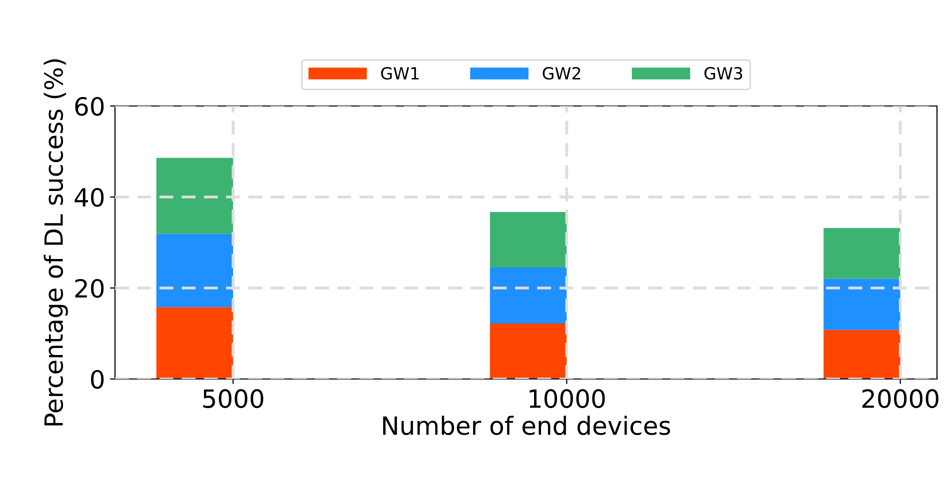  Describe the element at coordinates (89, 288) in the screenshot. I see `y-tick-label: 20` at that location.